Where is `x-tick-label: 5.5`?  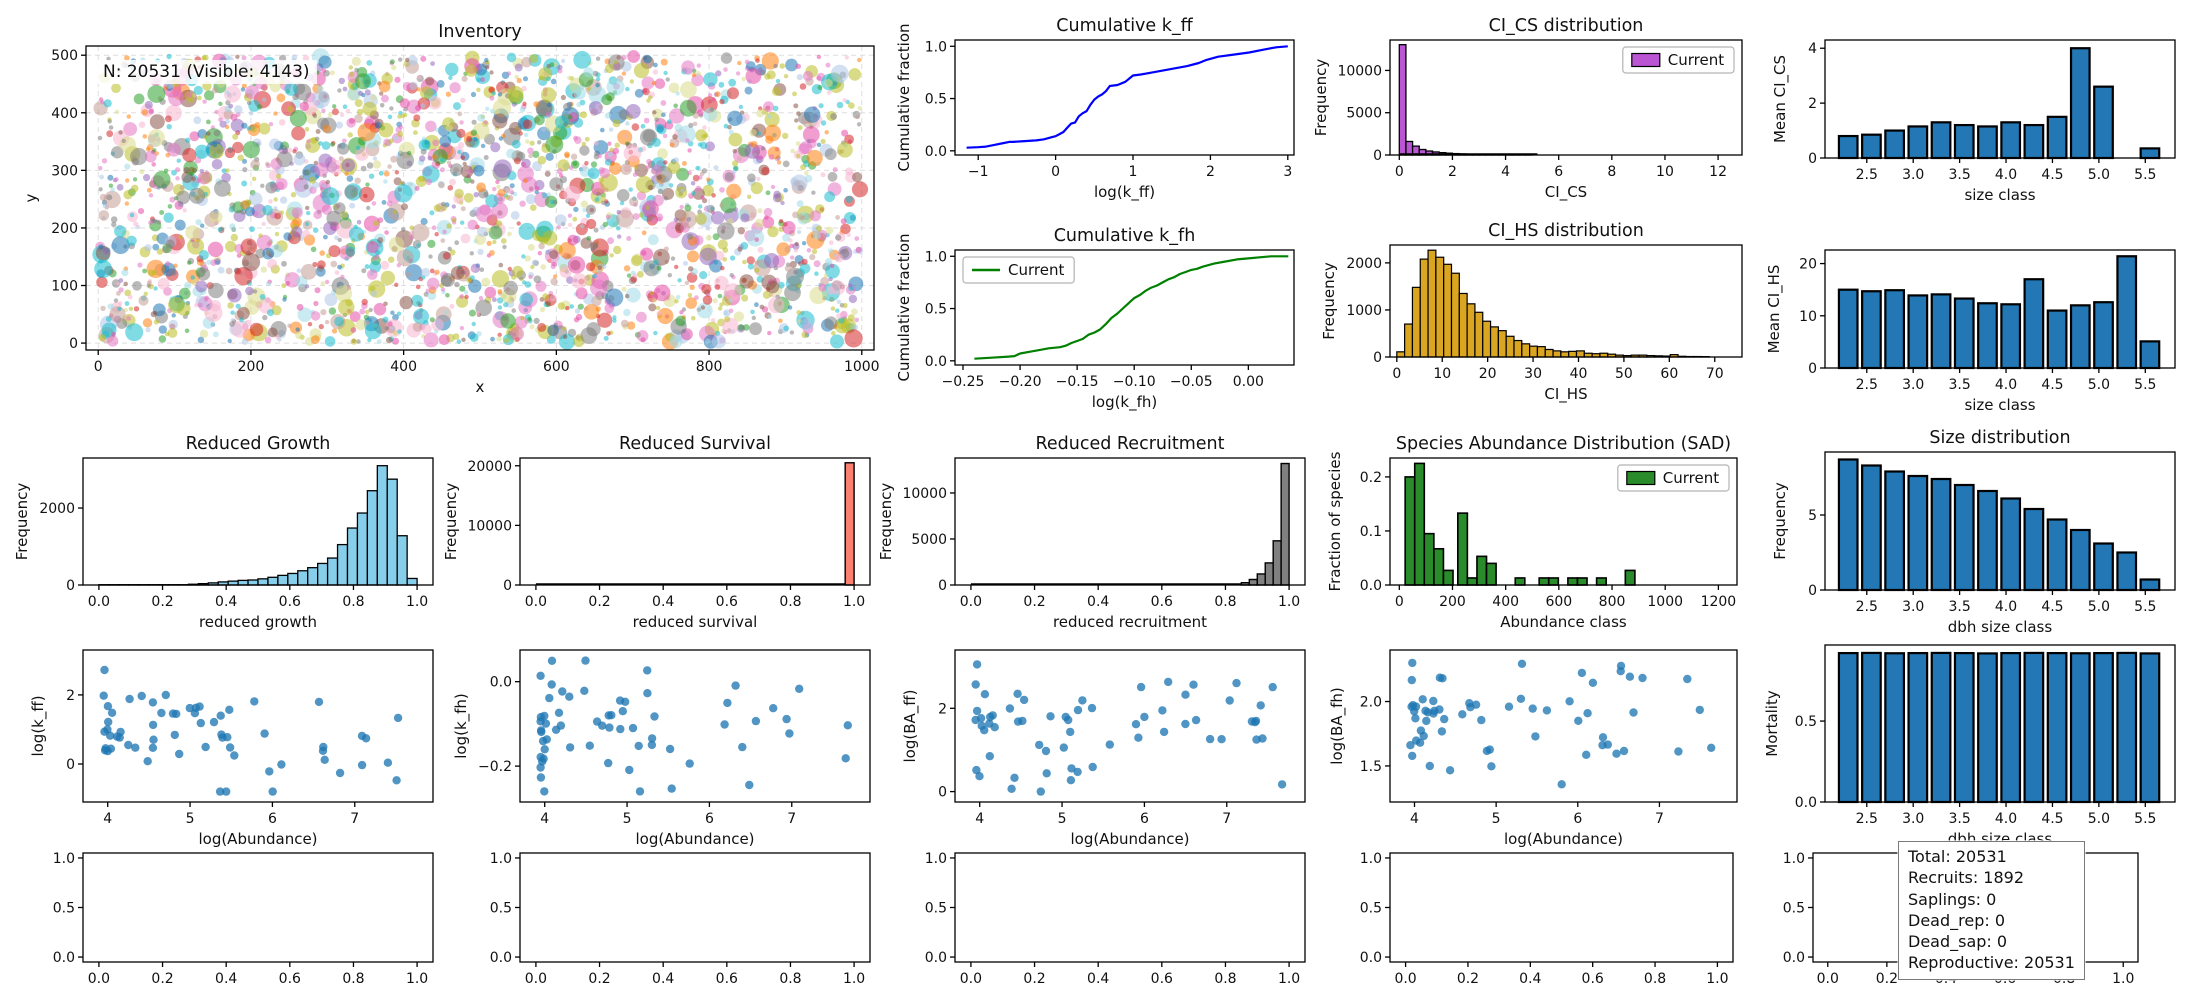 x-tick-label: 5.5 is located at coordinates (2145, 819).